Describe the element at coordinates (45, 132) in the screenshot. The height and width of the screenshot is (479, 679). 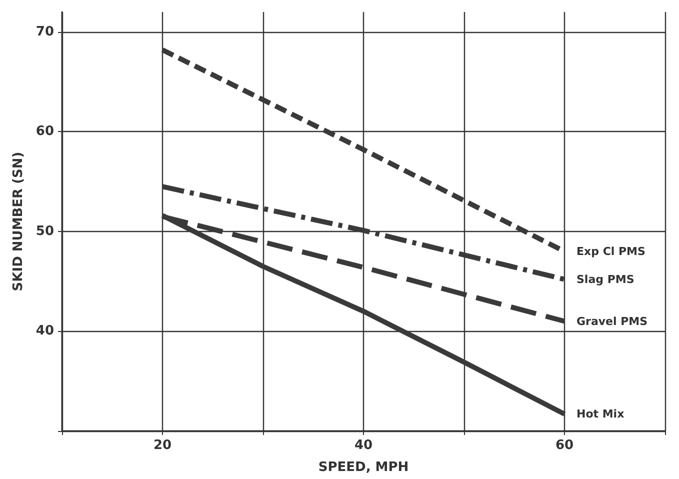
I see `y-tick-label: 60` at that location.